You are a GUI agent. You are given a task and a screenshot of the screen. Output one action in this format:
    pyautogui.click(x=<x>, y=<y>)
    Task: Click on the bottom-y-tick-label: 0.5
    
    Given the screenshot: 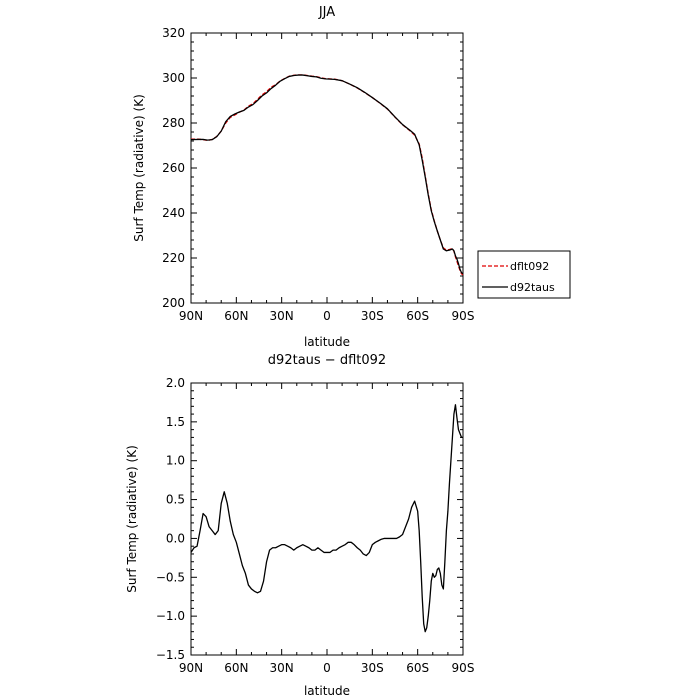 What is the action you would take?
    pyautogui.click(x=175, y=500)
    